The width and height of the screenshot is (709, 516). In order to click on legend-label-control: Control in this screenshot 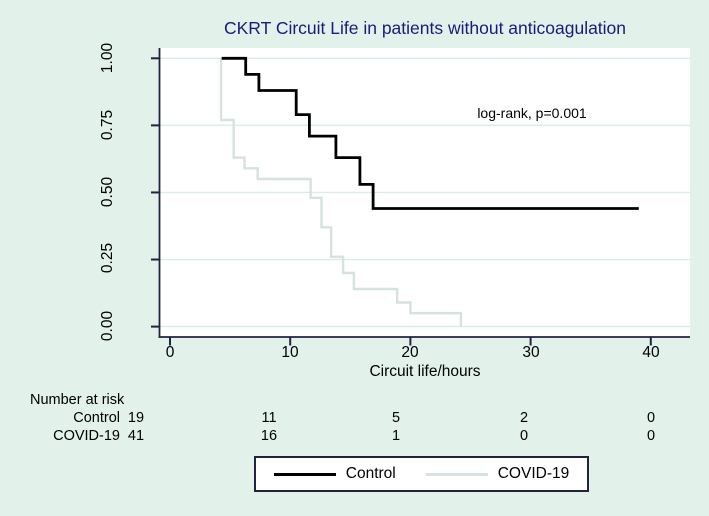, I will do `click(370, 473)`.